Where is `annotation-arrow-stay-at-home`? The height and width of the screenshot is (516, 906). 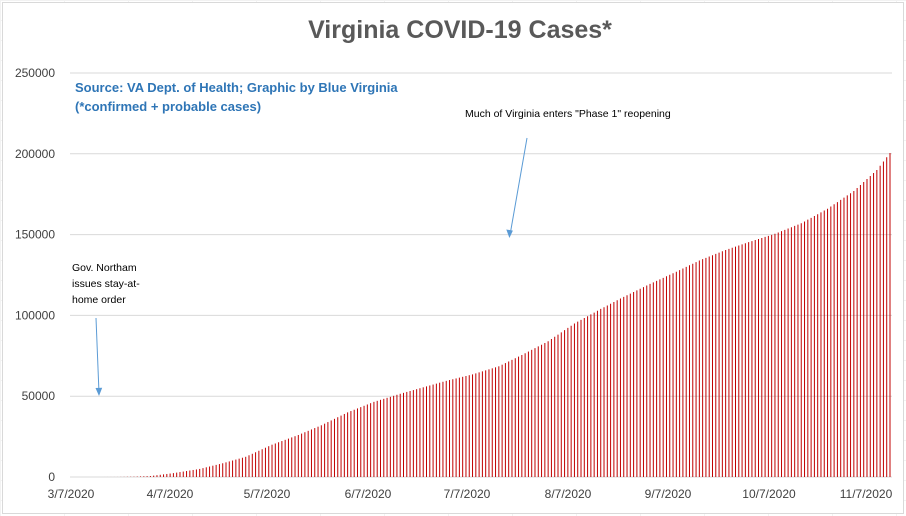
annotation-arrow-stay-at-home is located at coordinates (97, 355).